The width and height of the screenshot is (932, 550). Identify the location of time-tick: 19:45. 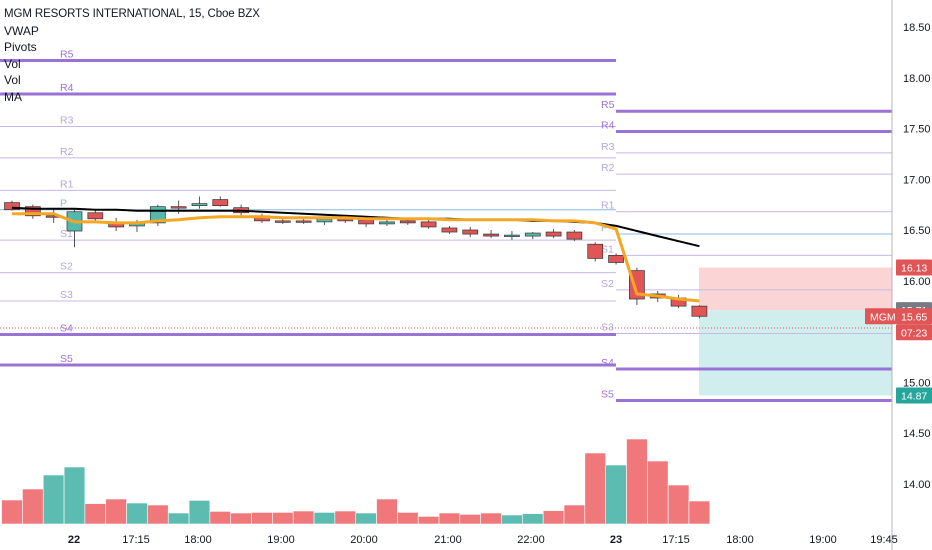
(884, 540).